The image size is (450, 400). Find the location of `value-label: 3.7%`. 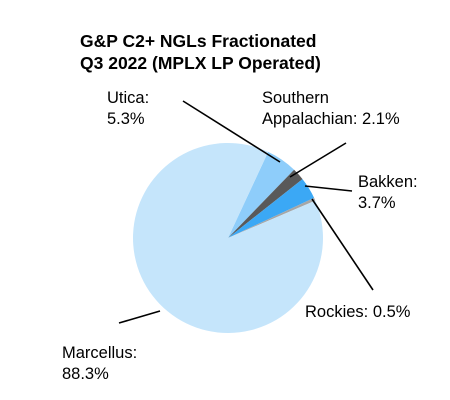

value-label: 3.7% is located at coordinates (377, 203).